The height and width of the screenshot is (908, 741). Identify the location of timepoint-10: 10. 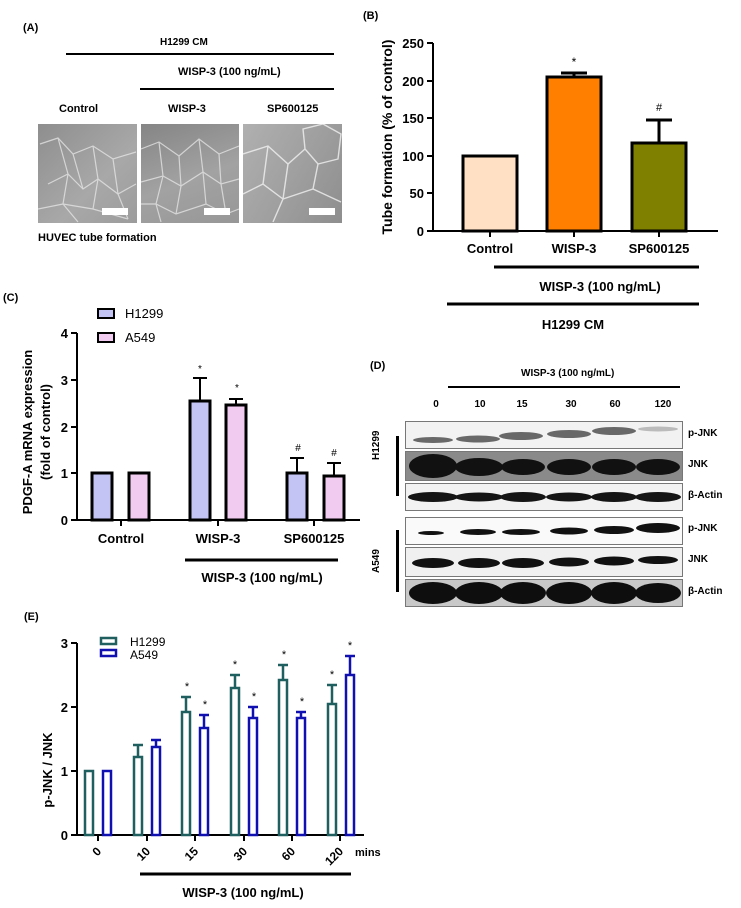
(480, 404).